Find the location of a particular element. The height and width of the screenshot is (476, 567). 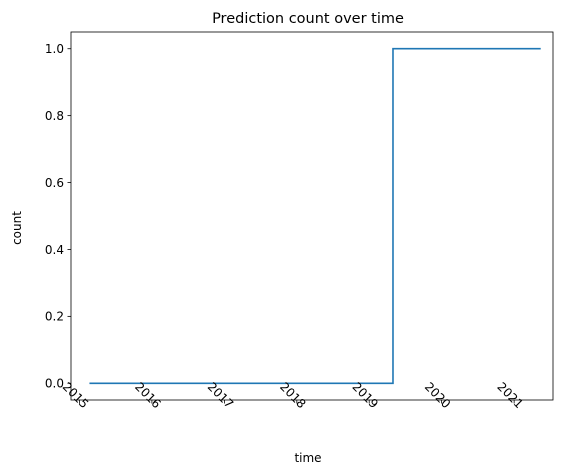

y-axis-label: count is located at coordinates (17, 228).